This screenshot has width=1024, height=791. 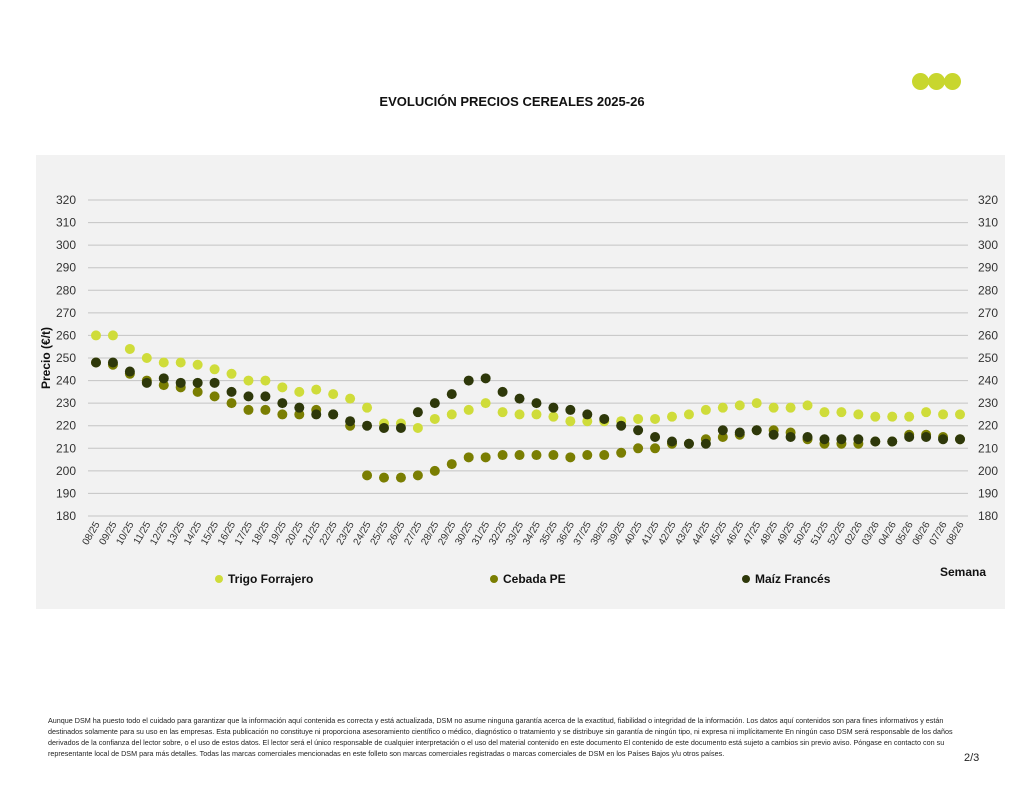 I want to click on y-tick-label-left: 220, so click(x=66, y=426).